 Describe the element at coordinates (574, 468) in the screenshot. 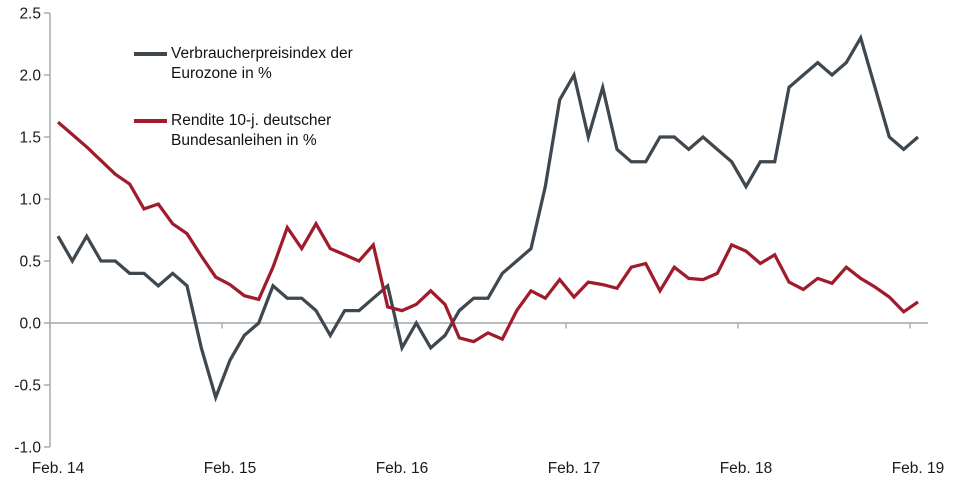

I see `x-axis-tick-label: Feb. 17` at that location.